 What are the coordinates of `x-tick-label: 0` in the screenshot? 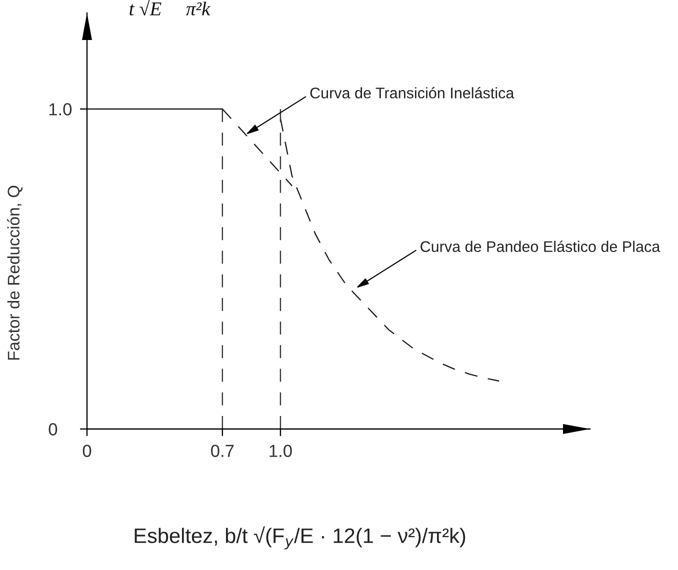 It's located at (87, 451).